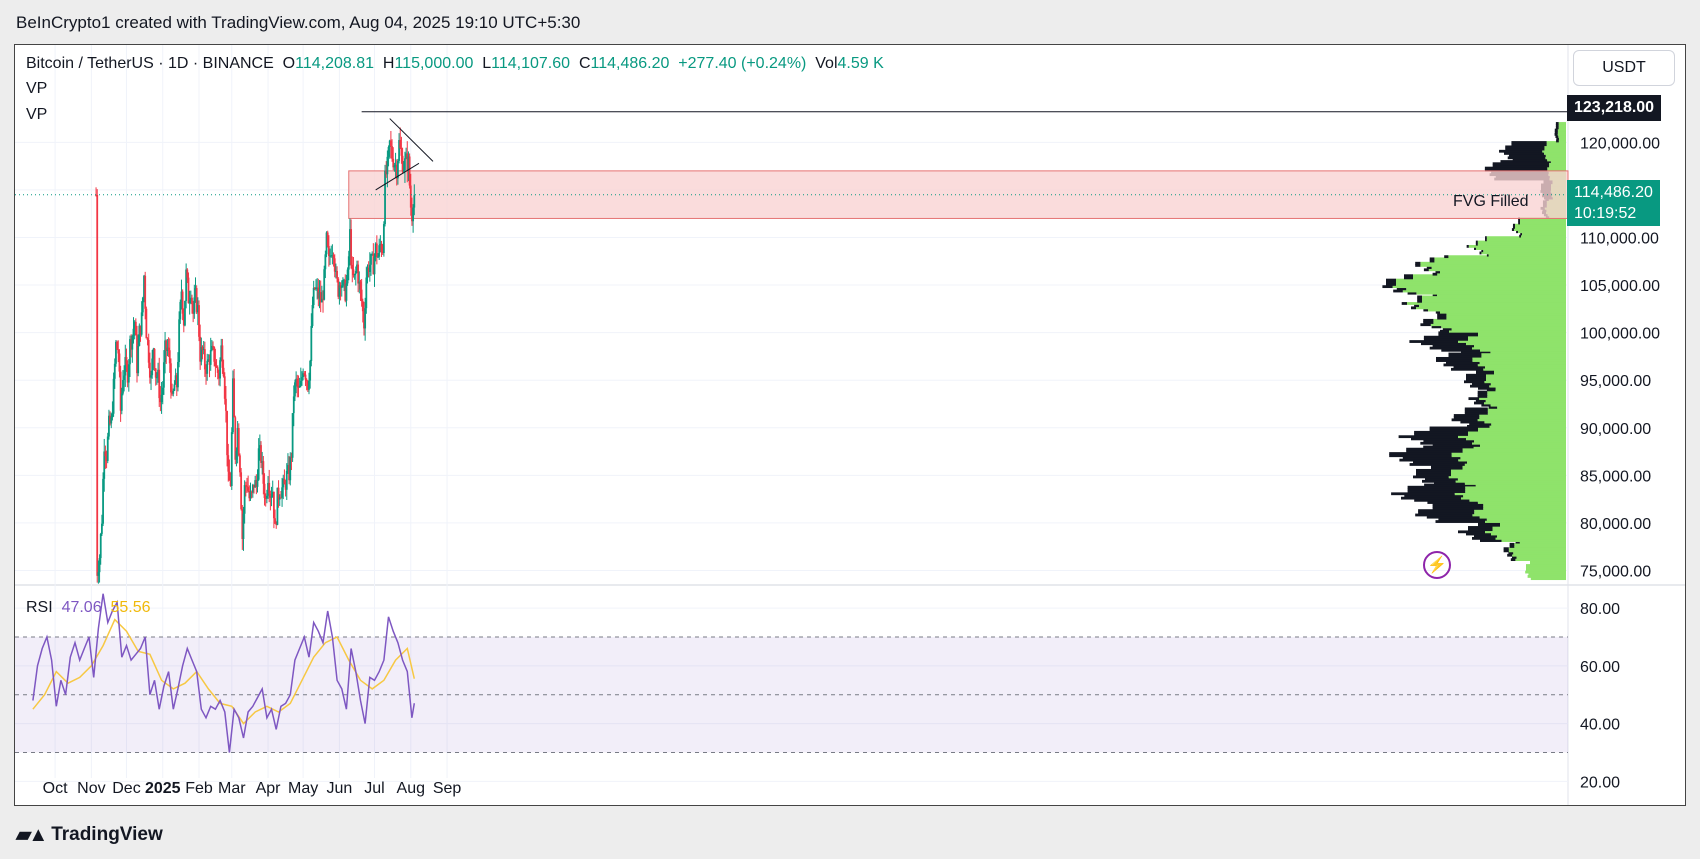 This screenshot has width=1700, height=859. What do you see at coordinates (1624, 68) in the screenshot?
I see `currency-selector: USDT` at bounding box center [1624, 68].